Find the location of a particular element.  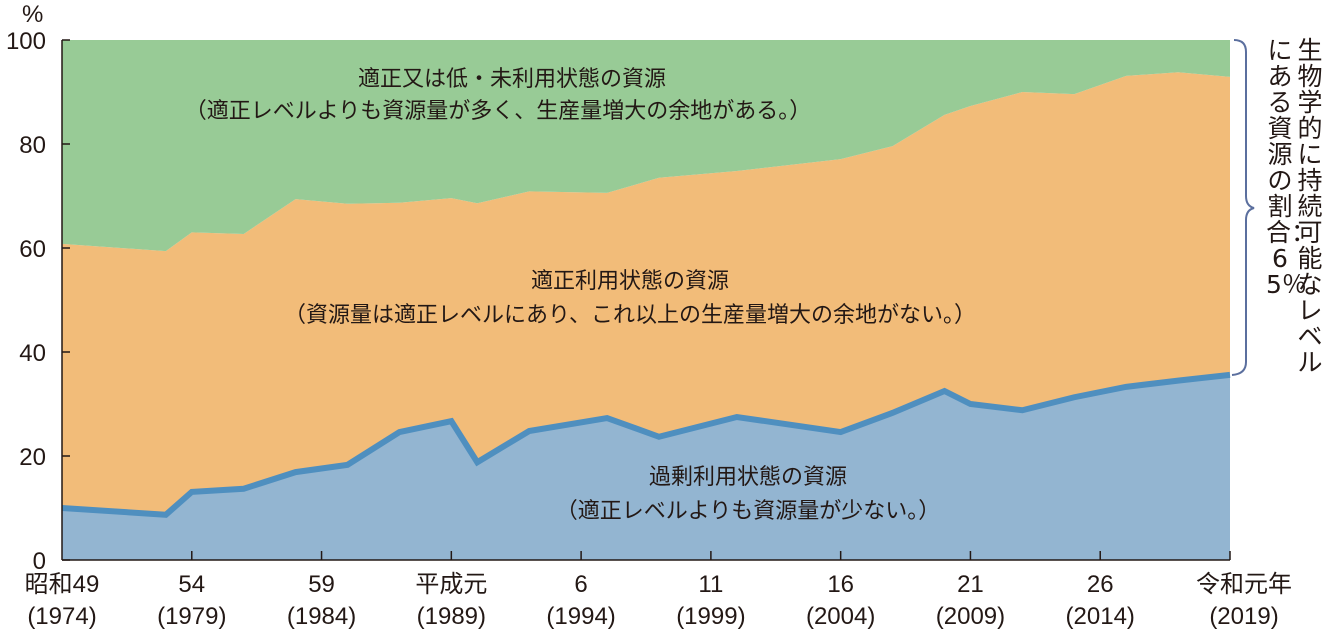

blue-area-title: 過剰利用状態の資源 is located at coordinates (748, 477).